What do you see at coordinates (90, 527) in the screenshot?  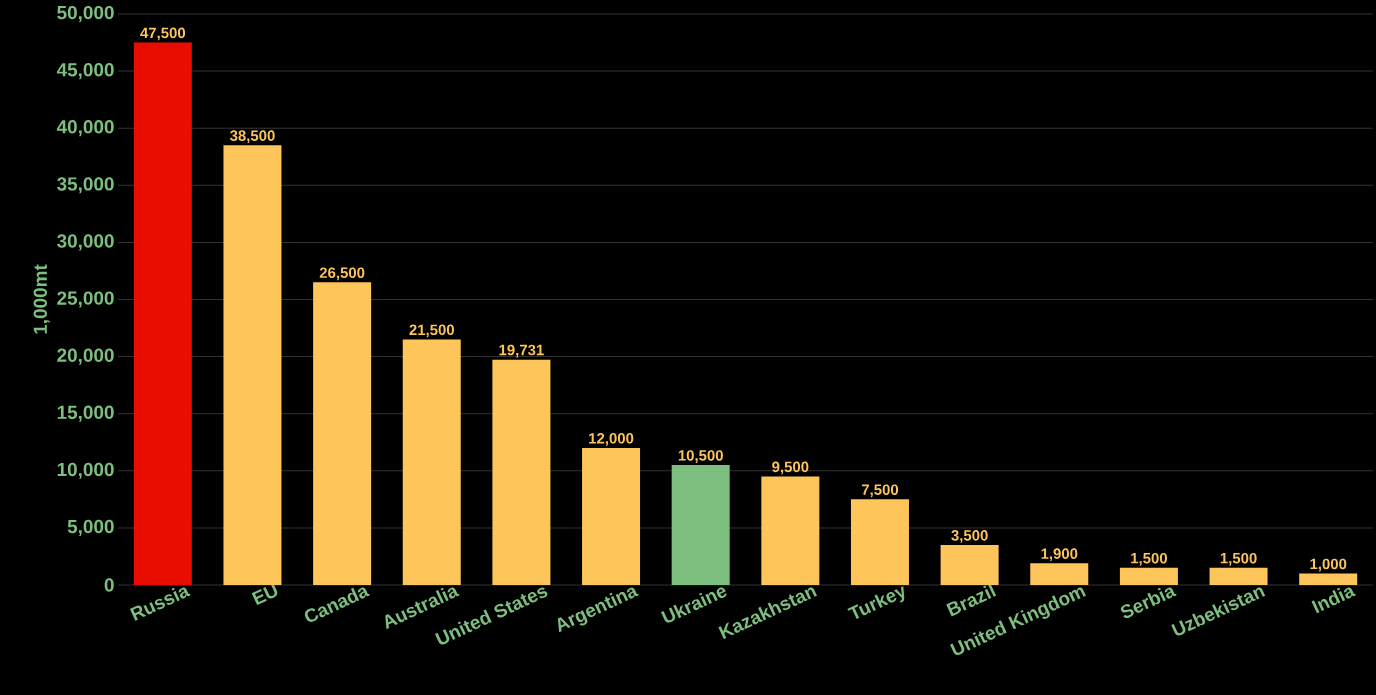 I see `y-tick-label: 5,000` at bounding box center [90, 527].